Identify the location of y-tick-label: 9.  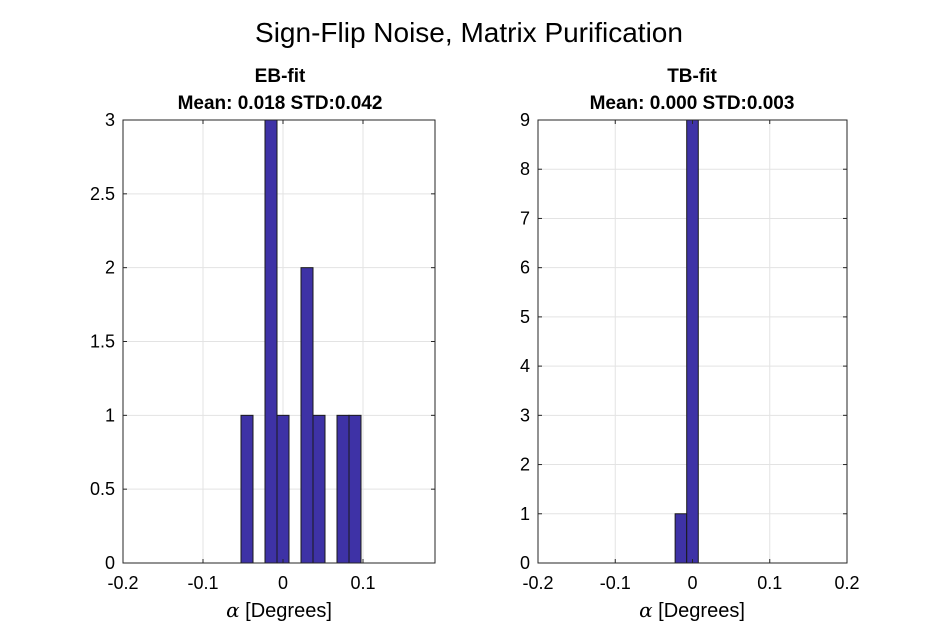
(525, 120).